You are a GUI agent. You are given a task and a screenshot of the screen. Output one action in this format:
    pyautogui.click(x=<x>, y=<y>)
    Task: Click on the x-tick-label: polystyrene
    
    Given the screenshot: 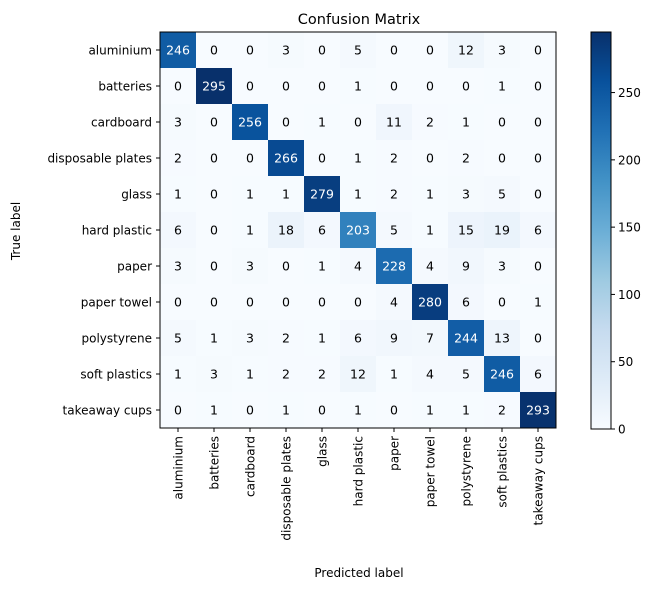 What is the action you would take?
    pyautogui.click(x=467, y=471)
    